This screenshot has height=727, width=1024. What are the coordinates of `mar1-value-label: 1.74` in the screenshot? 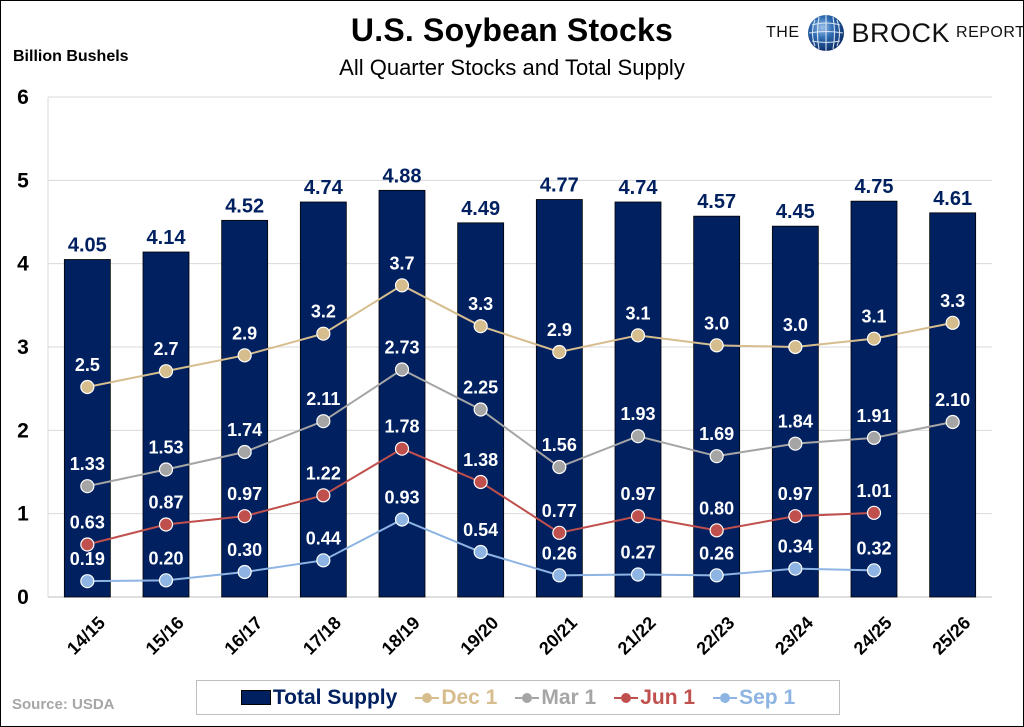 It's located at (244, 430).